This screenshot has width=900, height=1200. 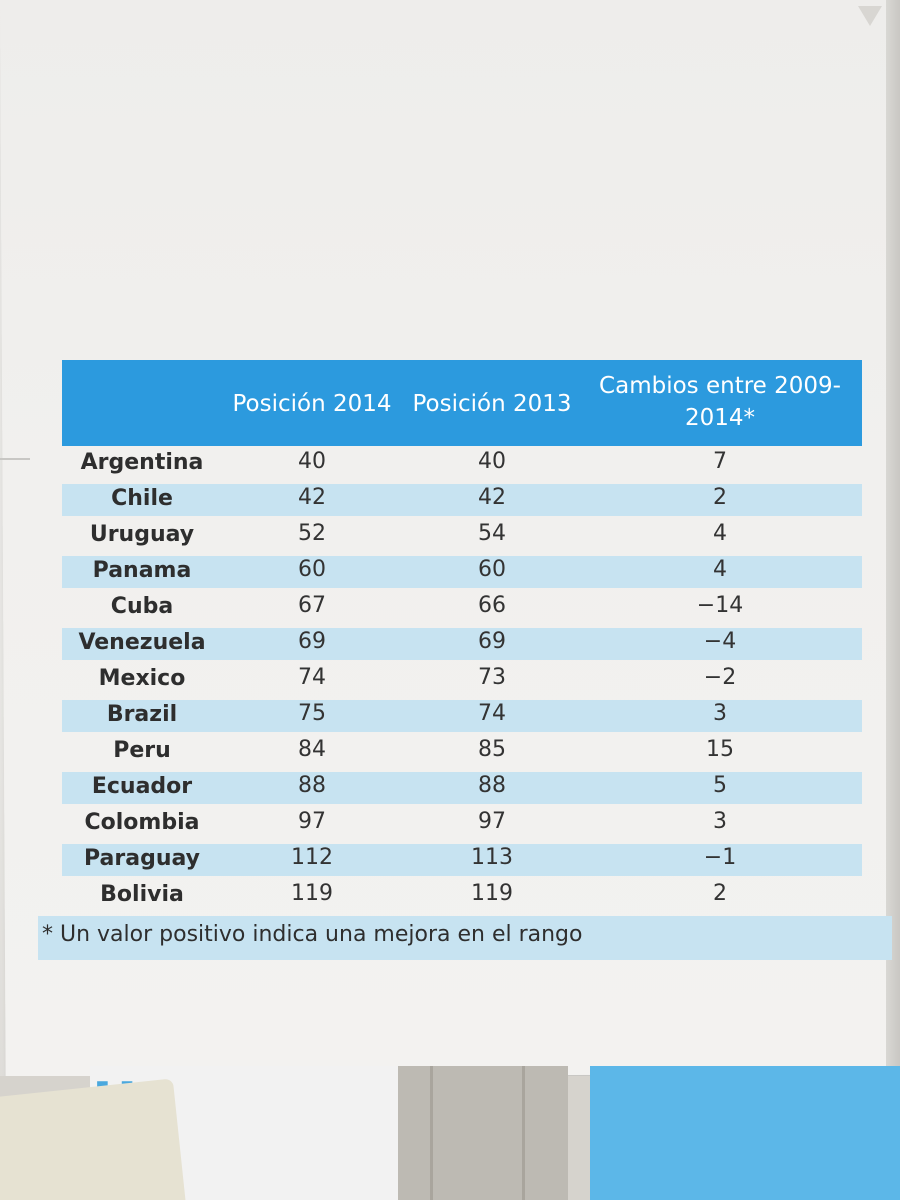 What do you see at coordinates (142, 570) in the screenshot?
I see `country-cell: Panama` at bounding box center [142, 570].